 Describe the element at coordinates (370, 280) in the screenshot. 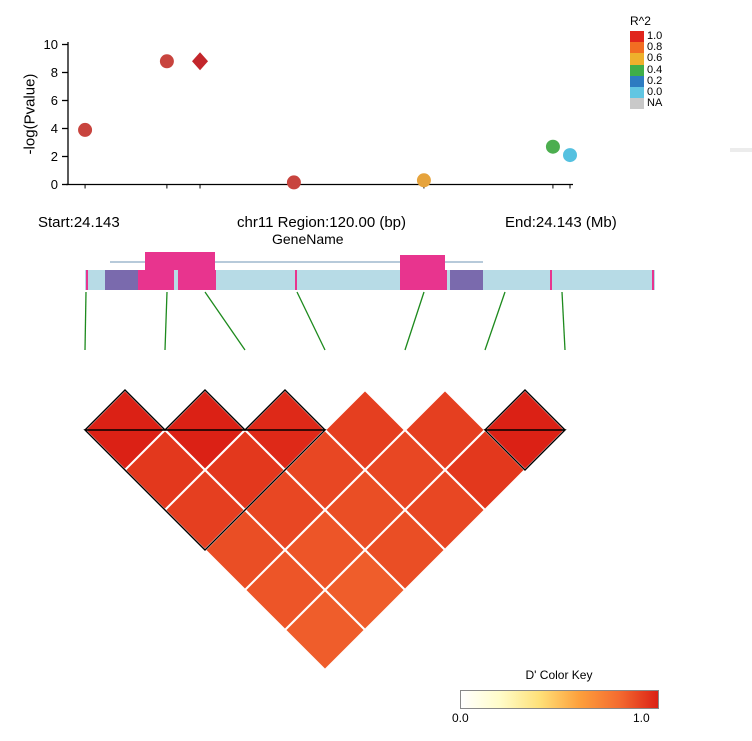

I see `gene-track-bar` at that location.